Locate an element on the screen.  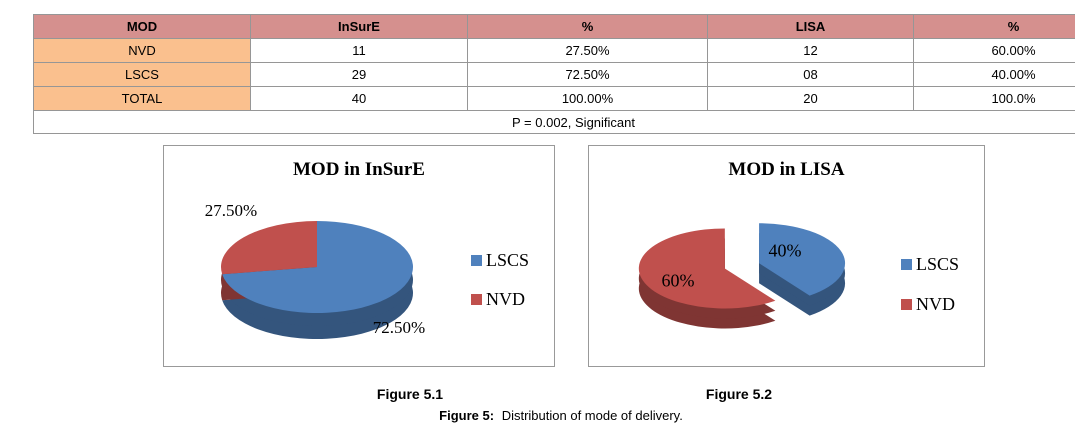
cell-lscs-insure-n: 29 is located at coordinates (359, 74).